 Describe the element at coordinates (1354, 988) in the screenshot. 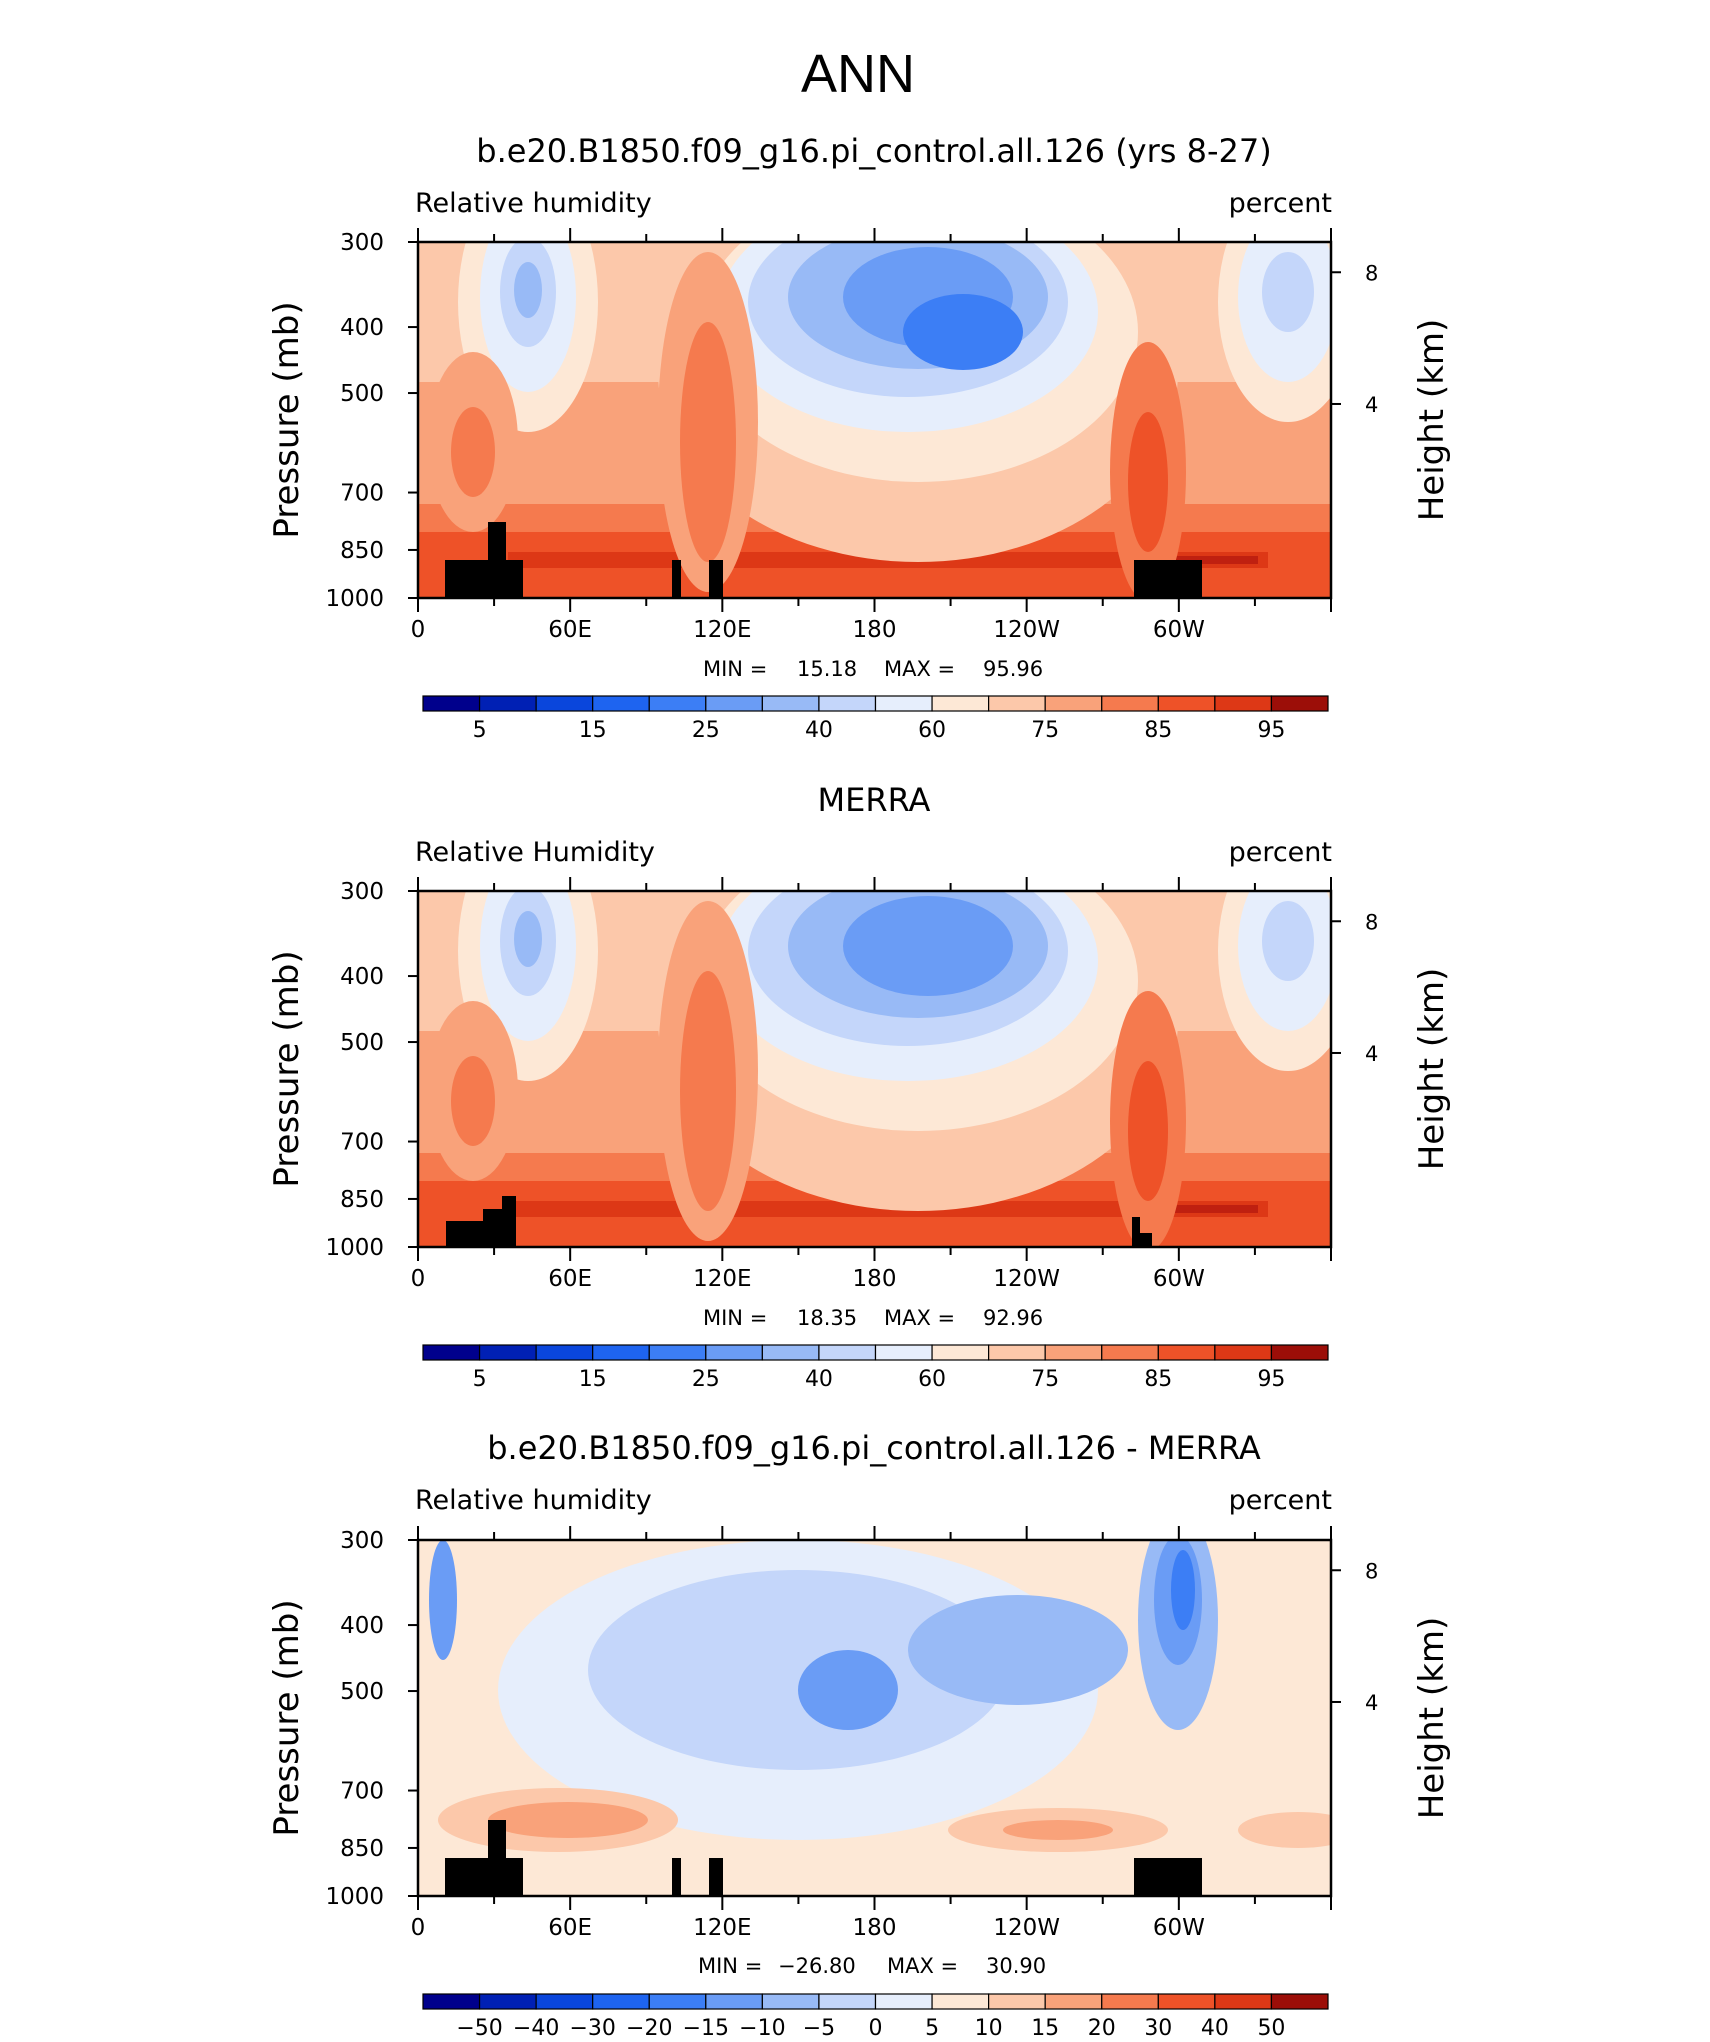

I see `panel-merra-height-axis: 84` at that location.